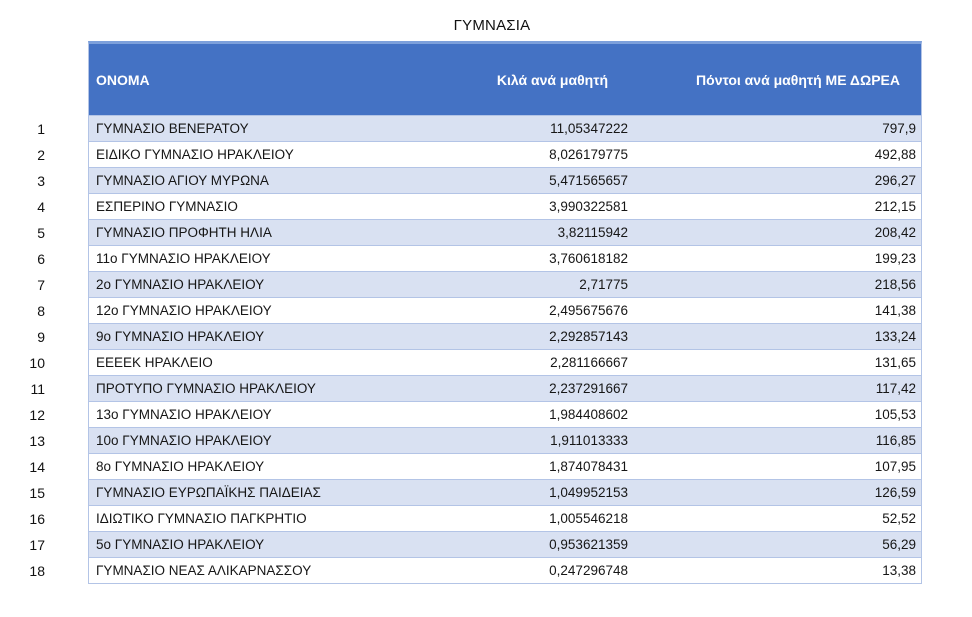  What do you see at coordinates (274, 545) in the screenshot?
I see `cell-school-name: 5ο ΓΥΜΝΑΣΙΟ ΗΡΑΚΛΕΙΟΥ` at bounding box center [274, 545].